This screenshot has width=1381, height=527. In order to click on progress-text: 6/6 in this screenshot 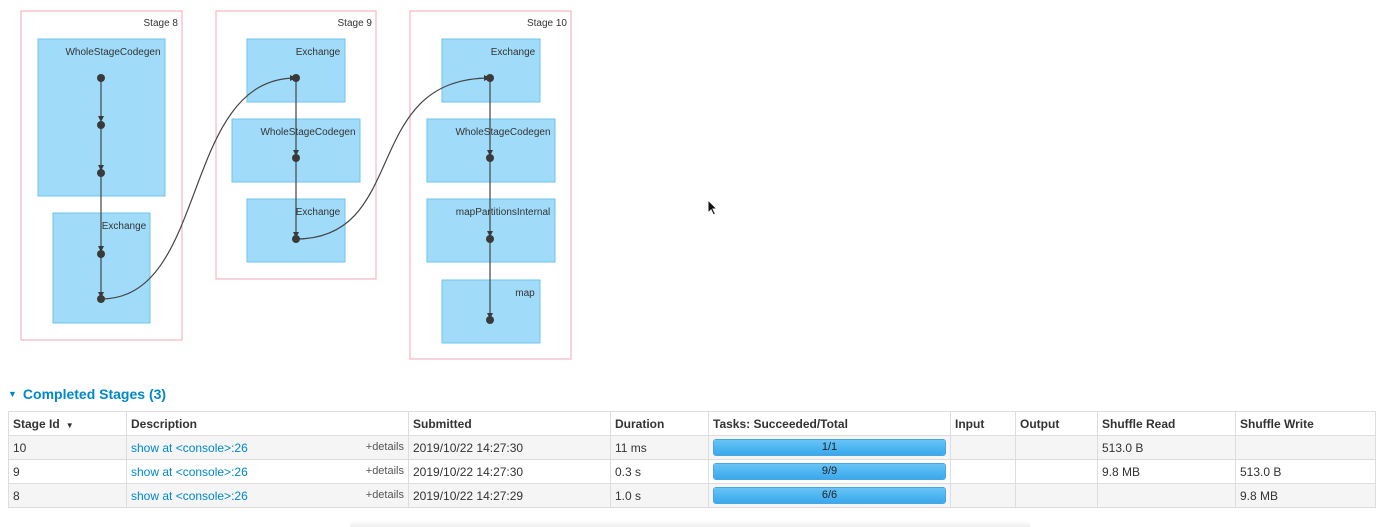, I will do `click(829, 495)`.